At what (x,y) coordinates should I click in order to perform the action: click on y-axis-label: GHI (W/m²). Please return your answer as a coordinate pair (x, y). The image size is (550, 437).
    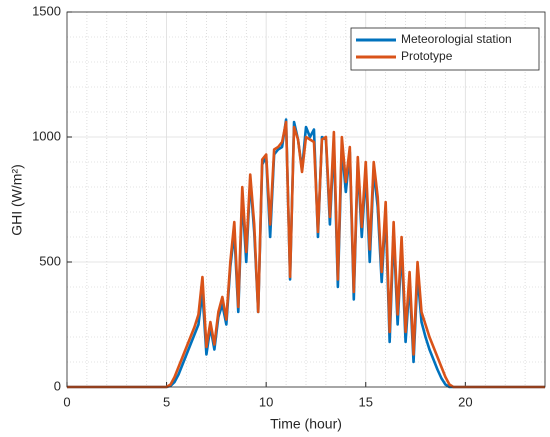
    Looking at the image, I should click on (17, 200).